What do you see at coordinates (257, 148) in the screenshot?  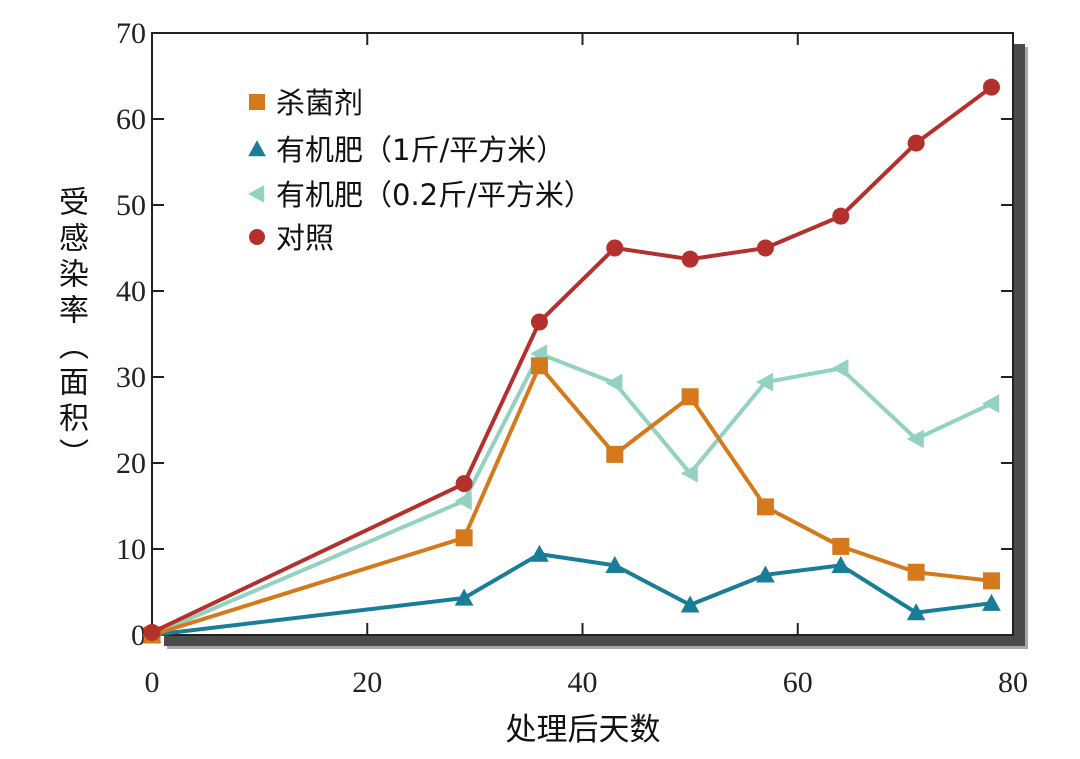 I see `legend-marker-organic-1jin` at bounding box center [257, 148].